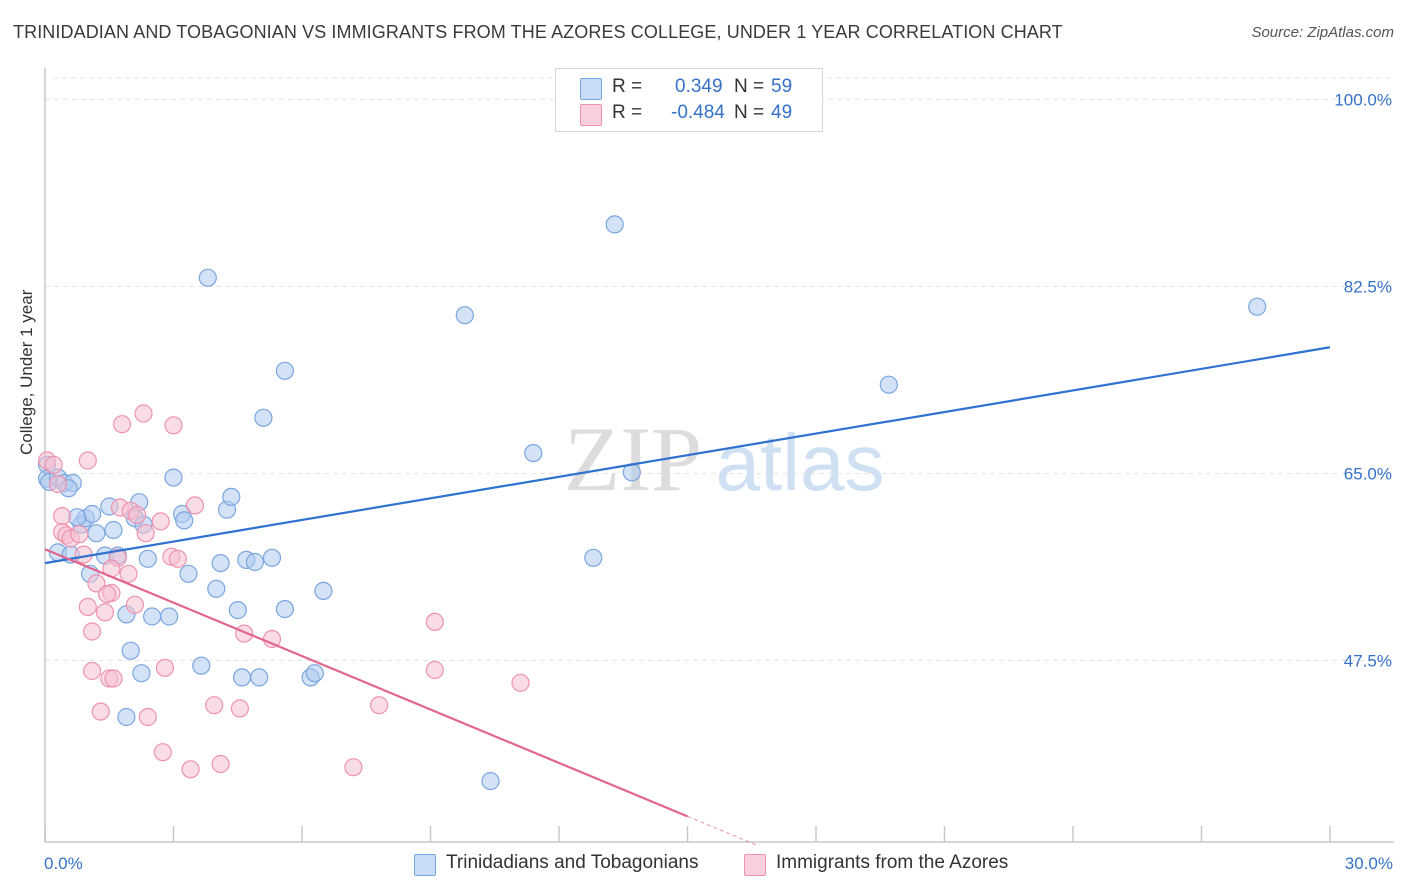 This screenshot has width=1406, height=892. What do you see at coordinates (722, 830) in the screenshot?
I see `trend-line-azores-extension` at bounding box center [722, 830].